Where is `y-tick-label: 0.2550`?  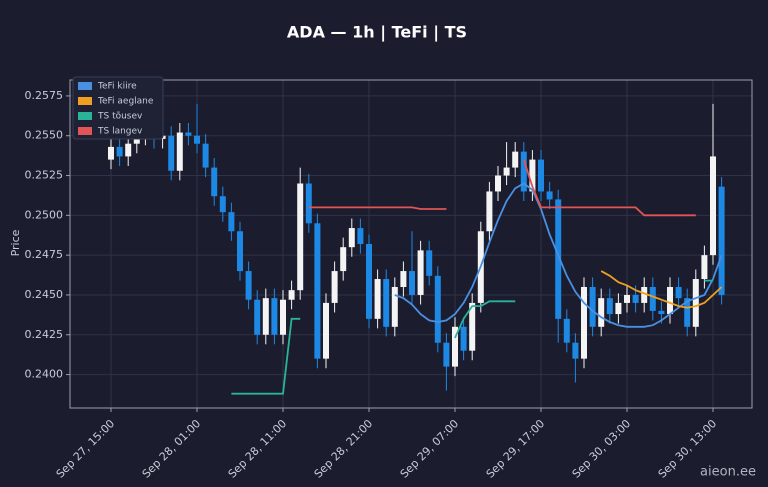
y-tick-label: 0.2550 is located at coordinates (44, 135).